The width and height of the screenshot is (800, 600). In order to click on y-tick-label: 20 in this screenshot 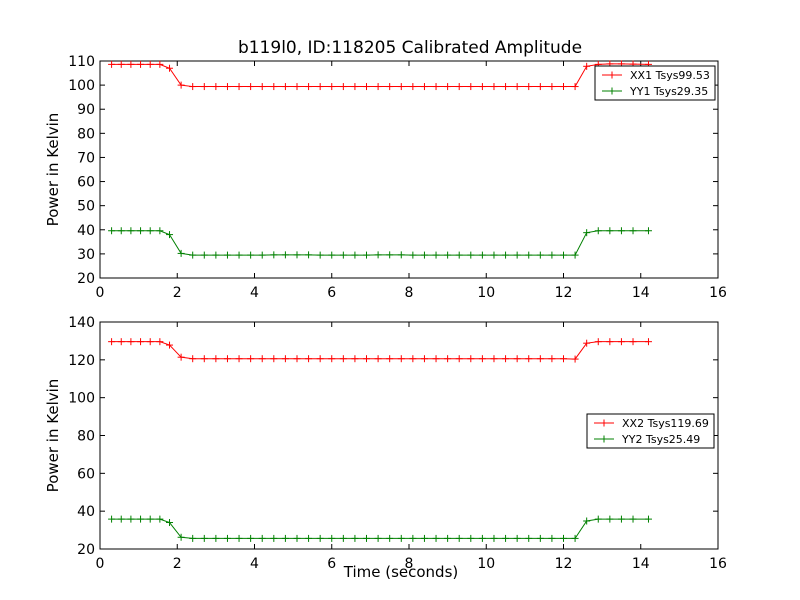, I will do `click(86, 550)`.